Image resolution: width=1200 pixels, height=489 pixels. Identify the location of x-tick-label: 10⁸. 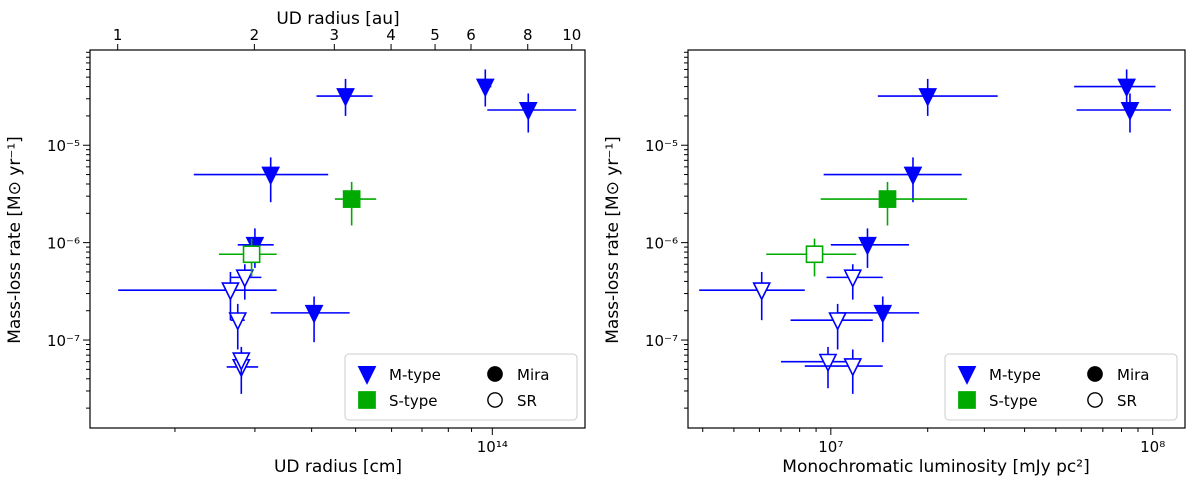
(1152, 447).